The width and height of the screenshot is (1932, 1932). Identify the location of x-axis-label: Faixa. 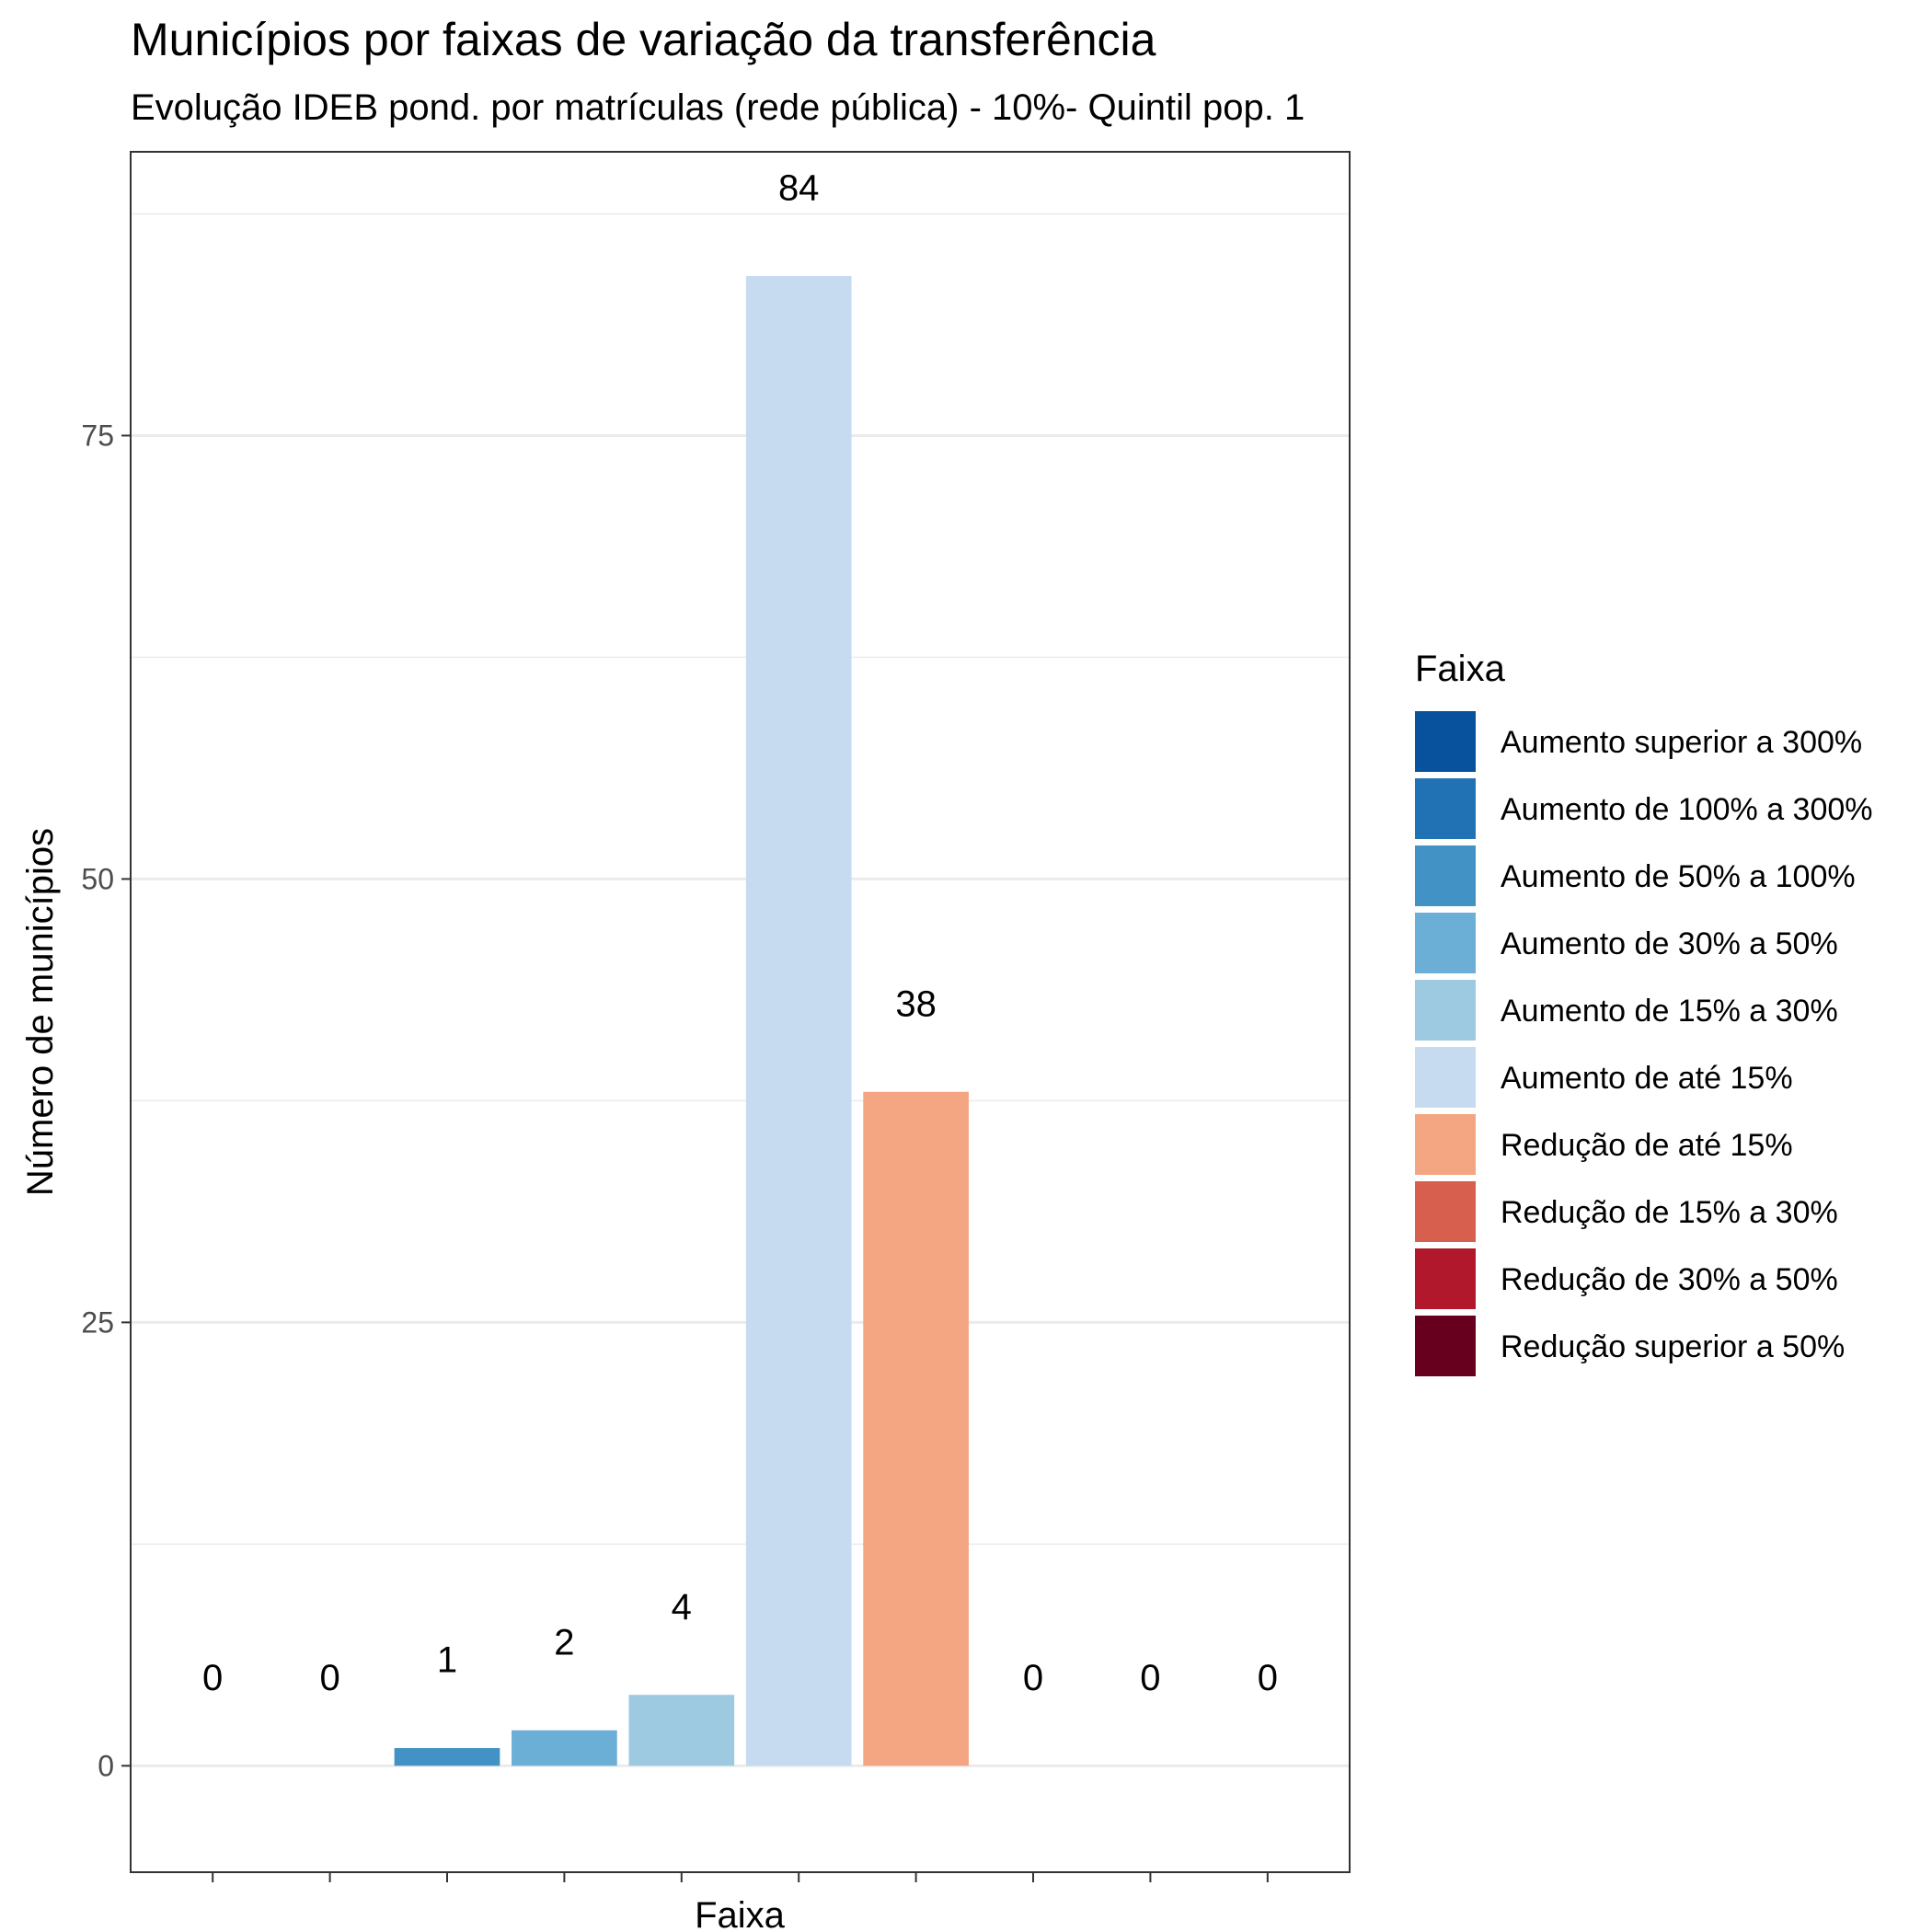
(740, 1913).